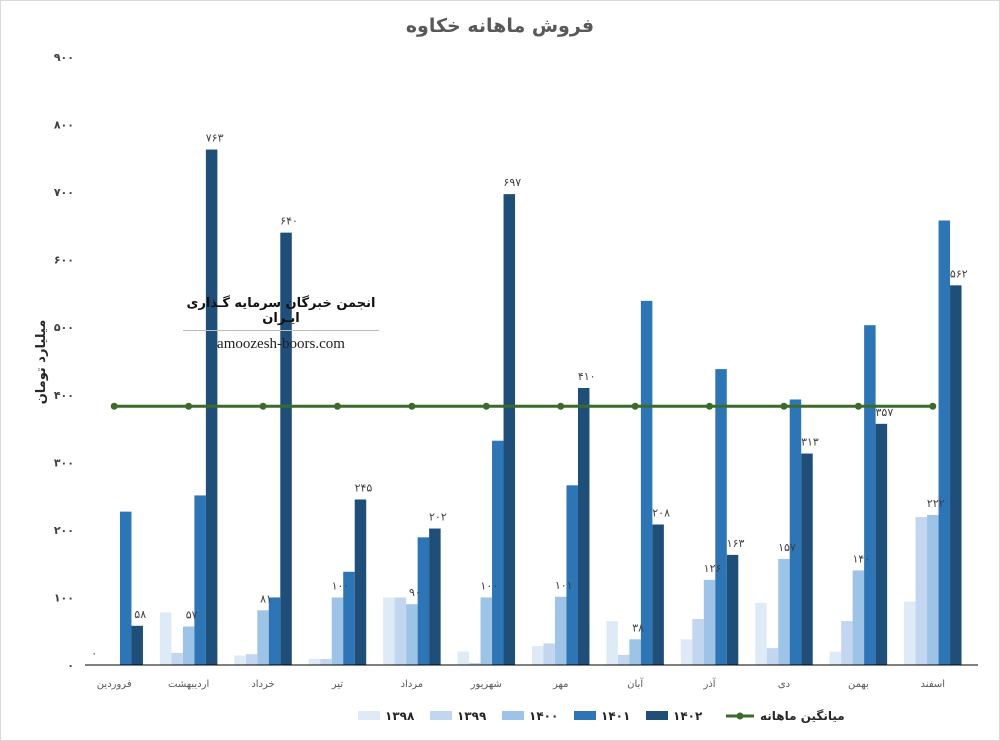  What do you see at coordinates (740, 716) in the screenshot?
I see `legend-average-marker` at bounding box center [740, 716].